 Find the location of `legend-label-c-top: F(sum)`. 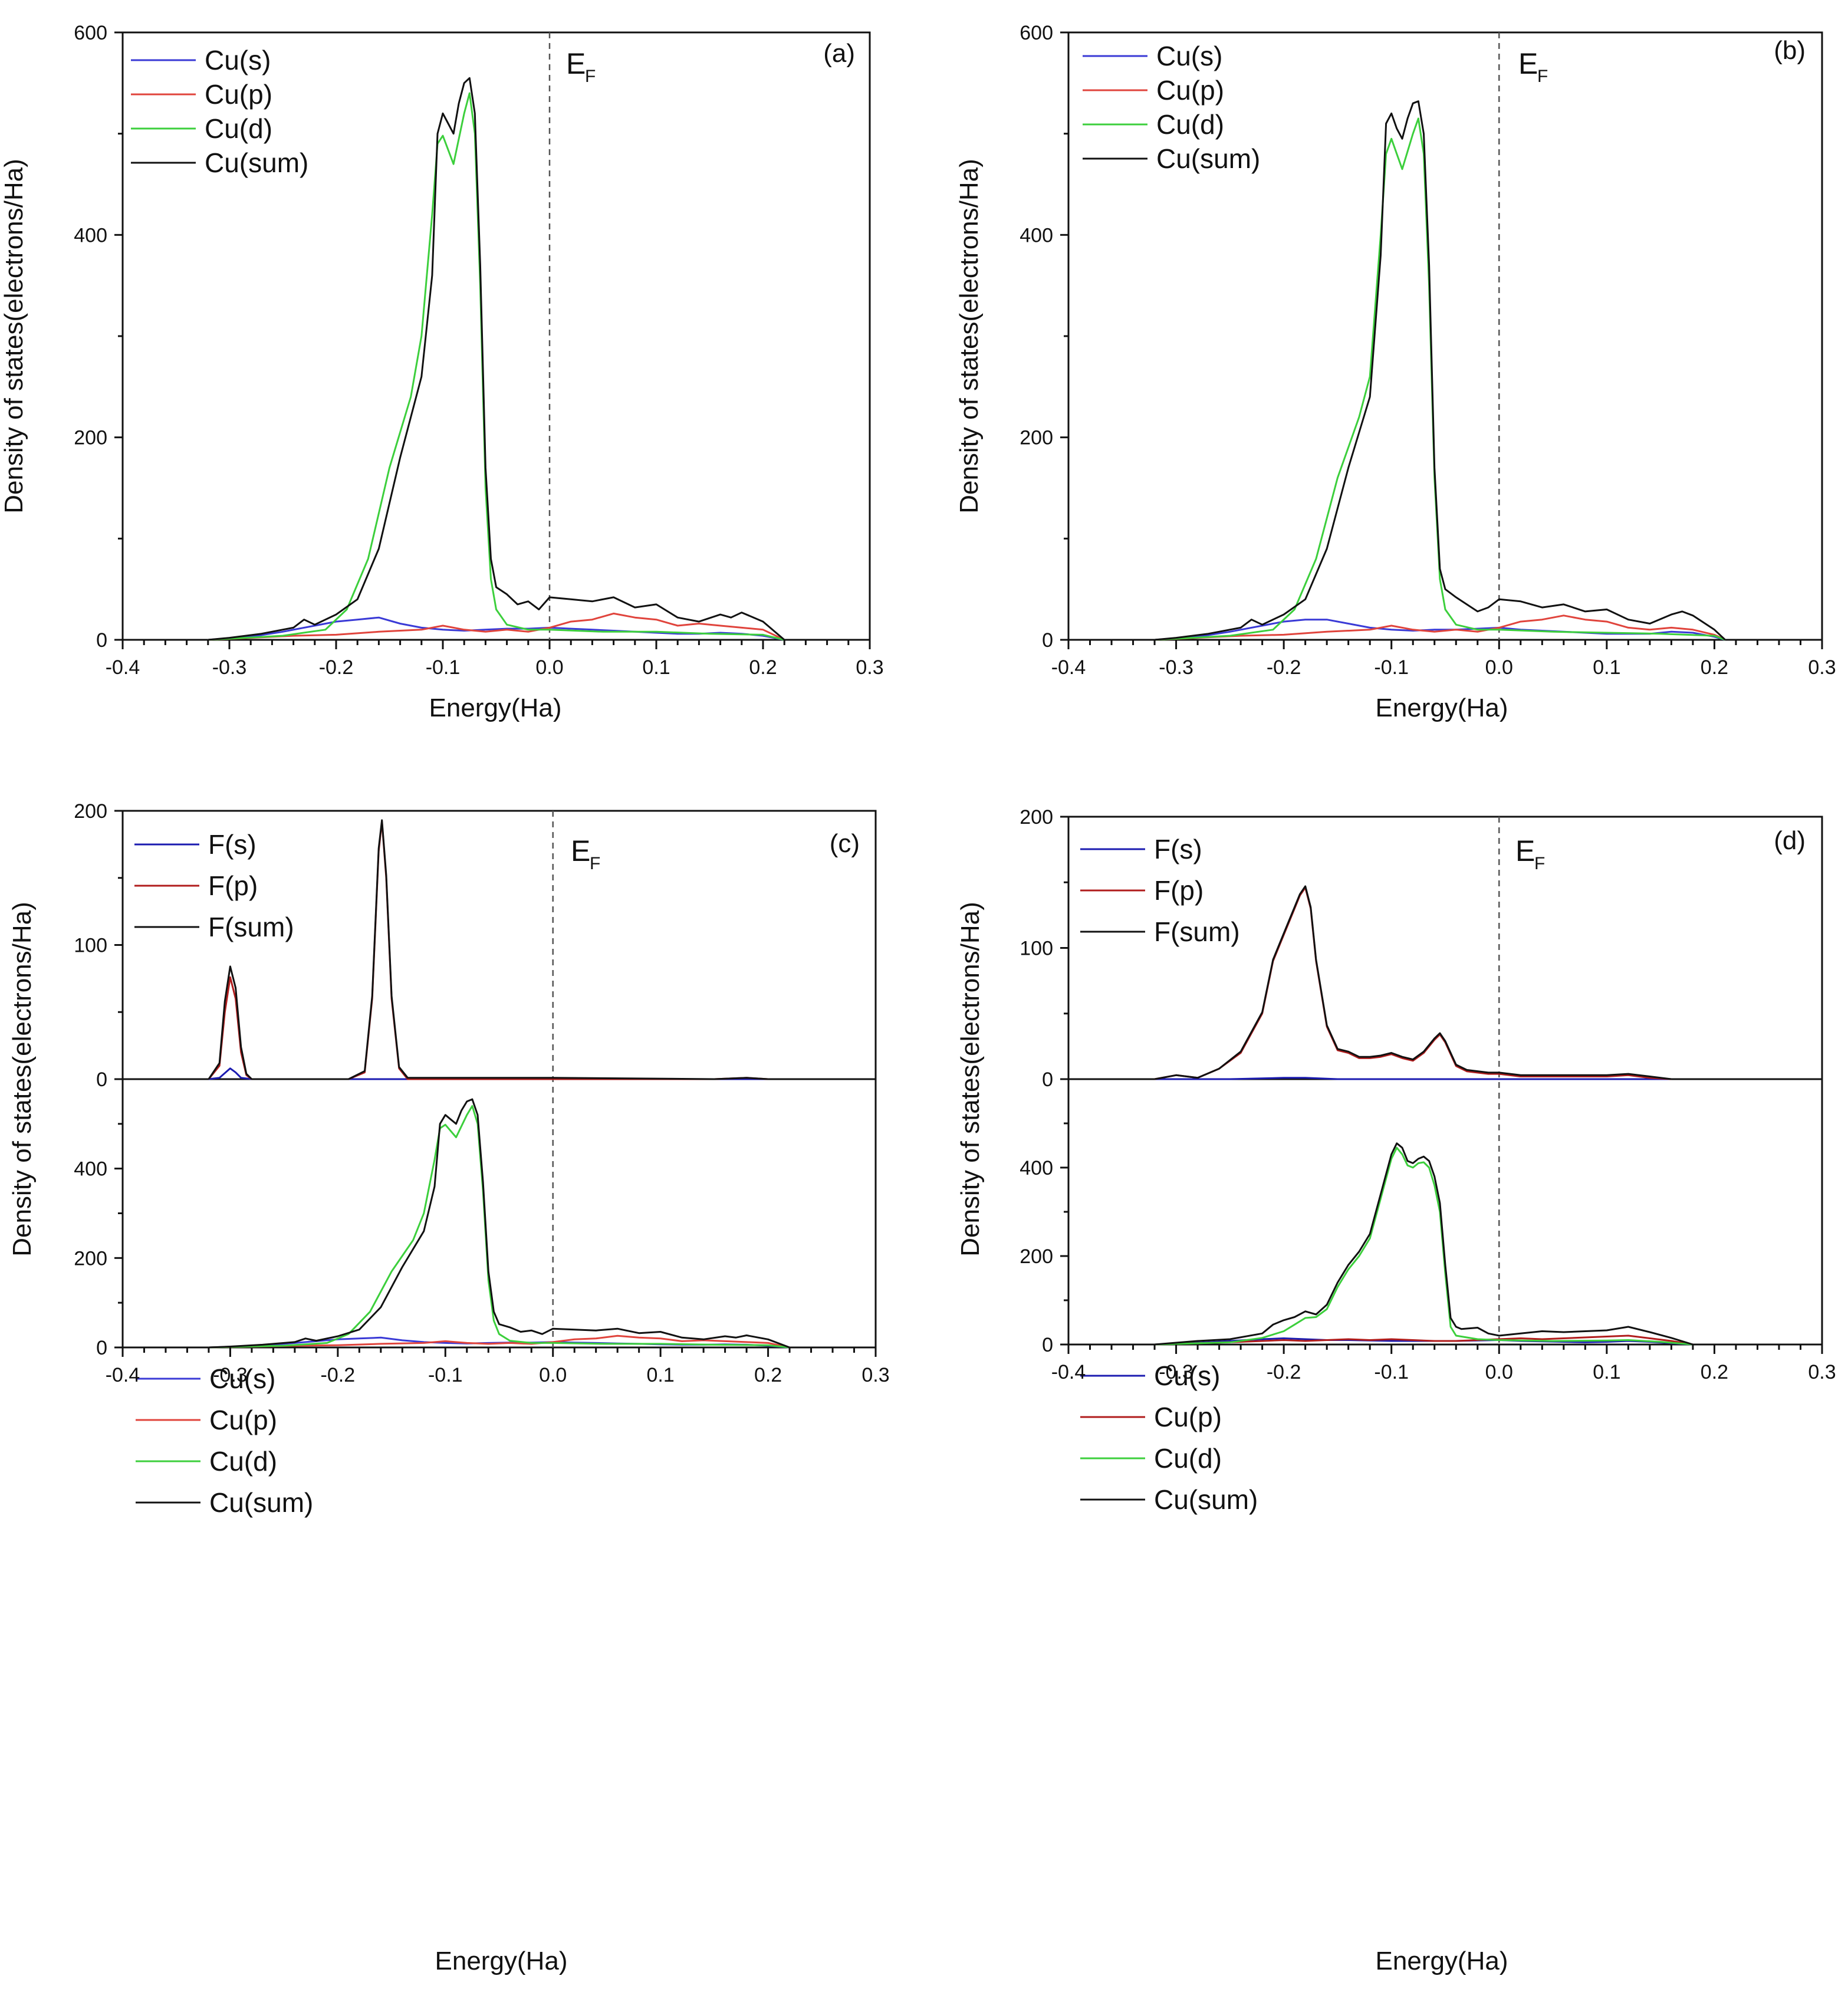

legend-label-c-top: F(sum) is located at coordinates (251, 927).